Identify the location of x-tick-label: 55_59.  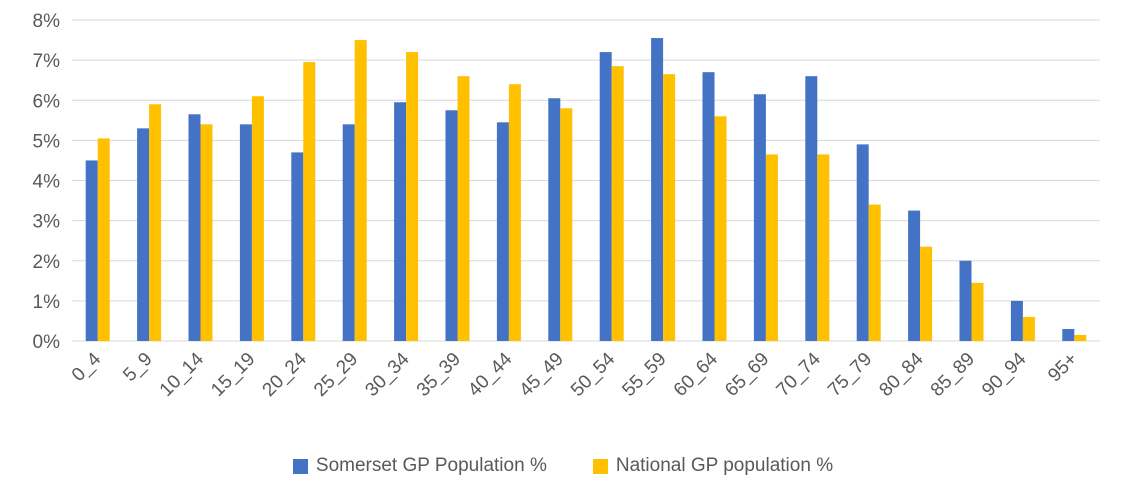
(644, 375).